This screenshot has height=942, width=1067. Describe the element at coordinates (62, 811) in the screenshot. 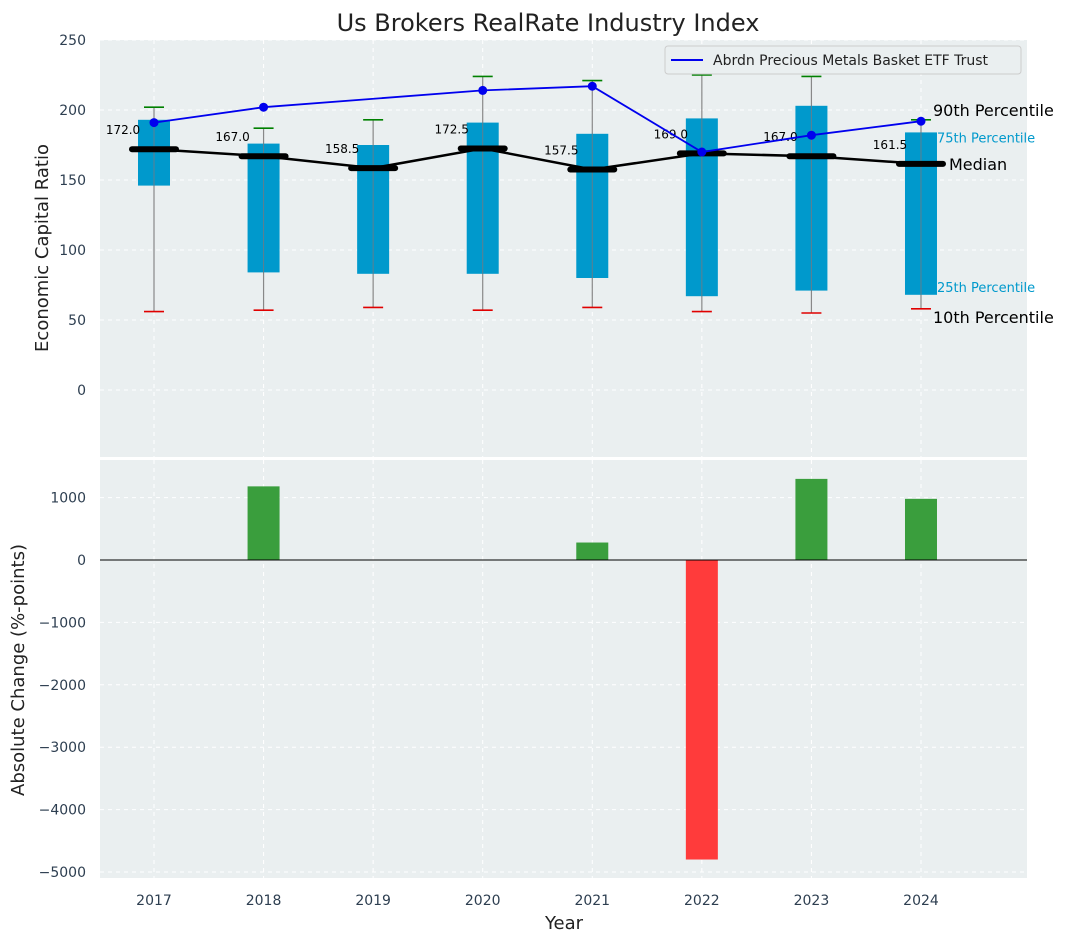

I see `bottom-y-tick-label: −4000` at that location.